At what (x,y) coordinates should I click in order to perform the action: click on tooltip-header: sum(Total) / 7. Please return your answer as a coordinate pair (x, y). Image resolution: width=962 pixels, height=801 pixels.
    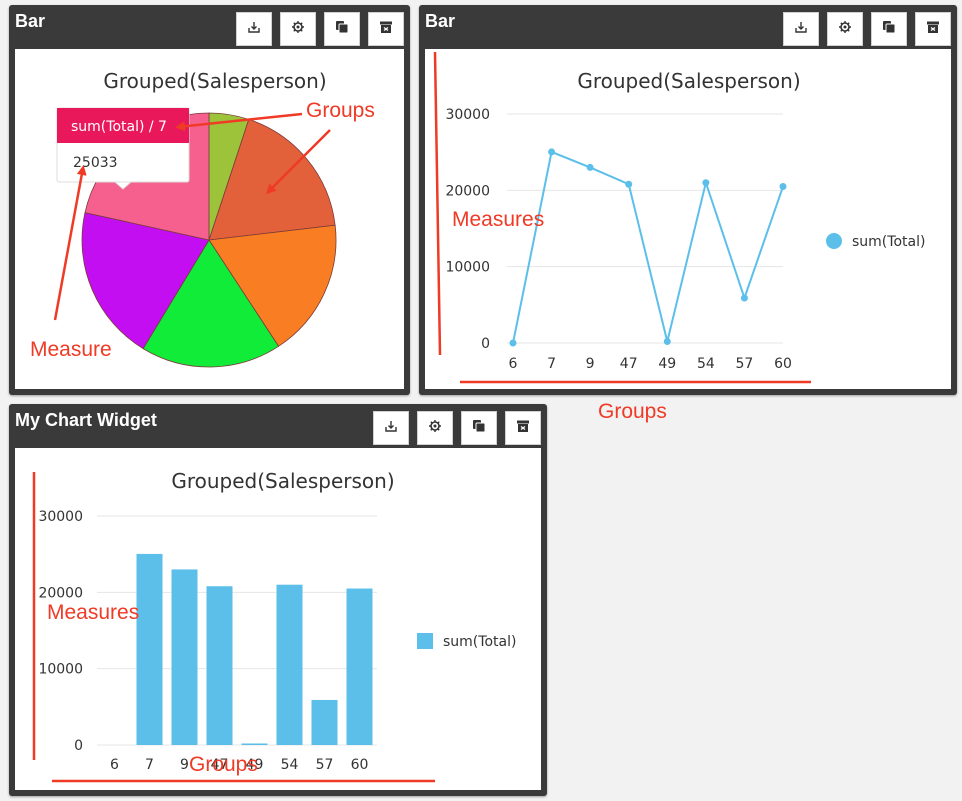
    Looking at the image, I should click on (119, 127).